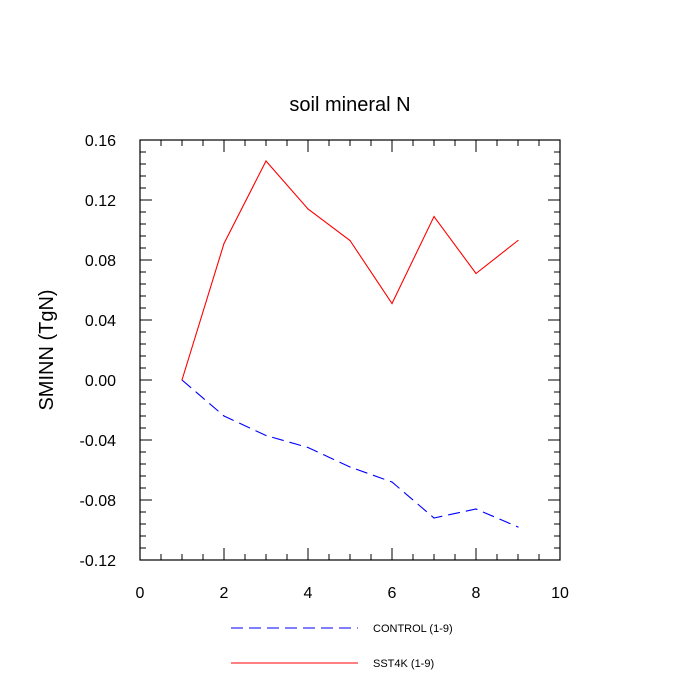 The image size is (700, 700). Describe the element at coordinates (308, 593) in the screenshot. I see `x-tick-label: 4` at that location.